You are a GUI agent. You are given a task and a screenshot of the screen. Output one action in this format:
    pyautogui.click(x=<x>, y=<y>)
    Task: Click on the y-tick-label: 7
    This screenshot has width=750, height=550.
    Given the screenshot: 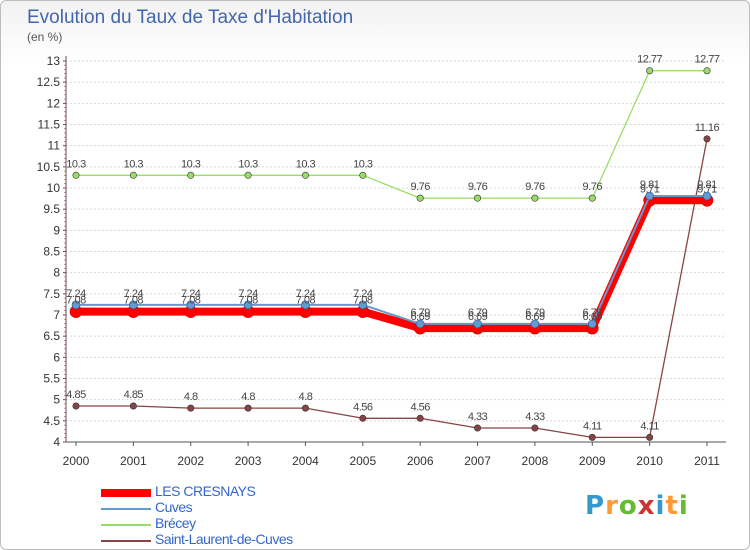 What is the action you would take?
    pyautogui.click(x=56, y=315)
    